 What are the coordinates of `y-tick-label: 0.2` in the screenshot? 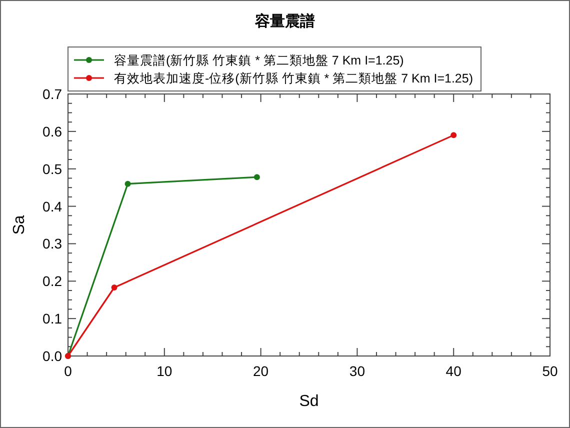 It's located at (52, 281).